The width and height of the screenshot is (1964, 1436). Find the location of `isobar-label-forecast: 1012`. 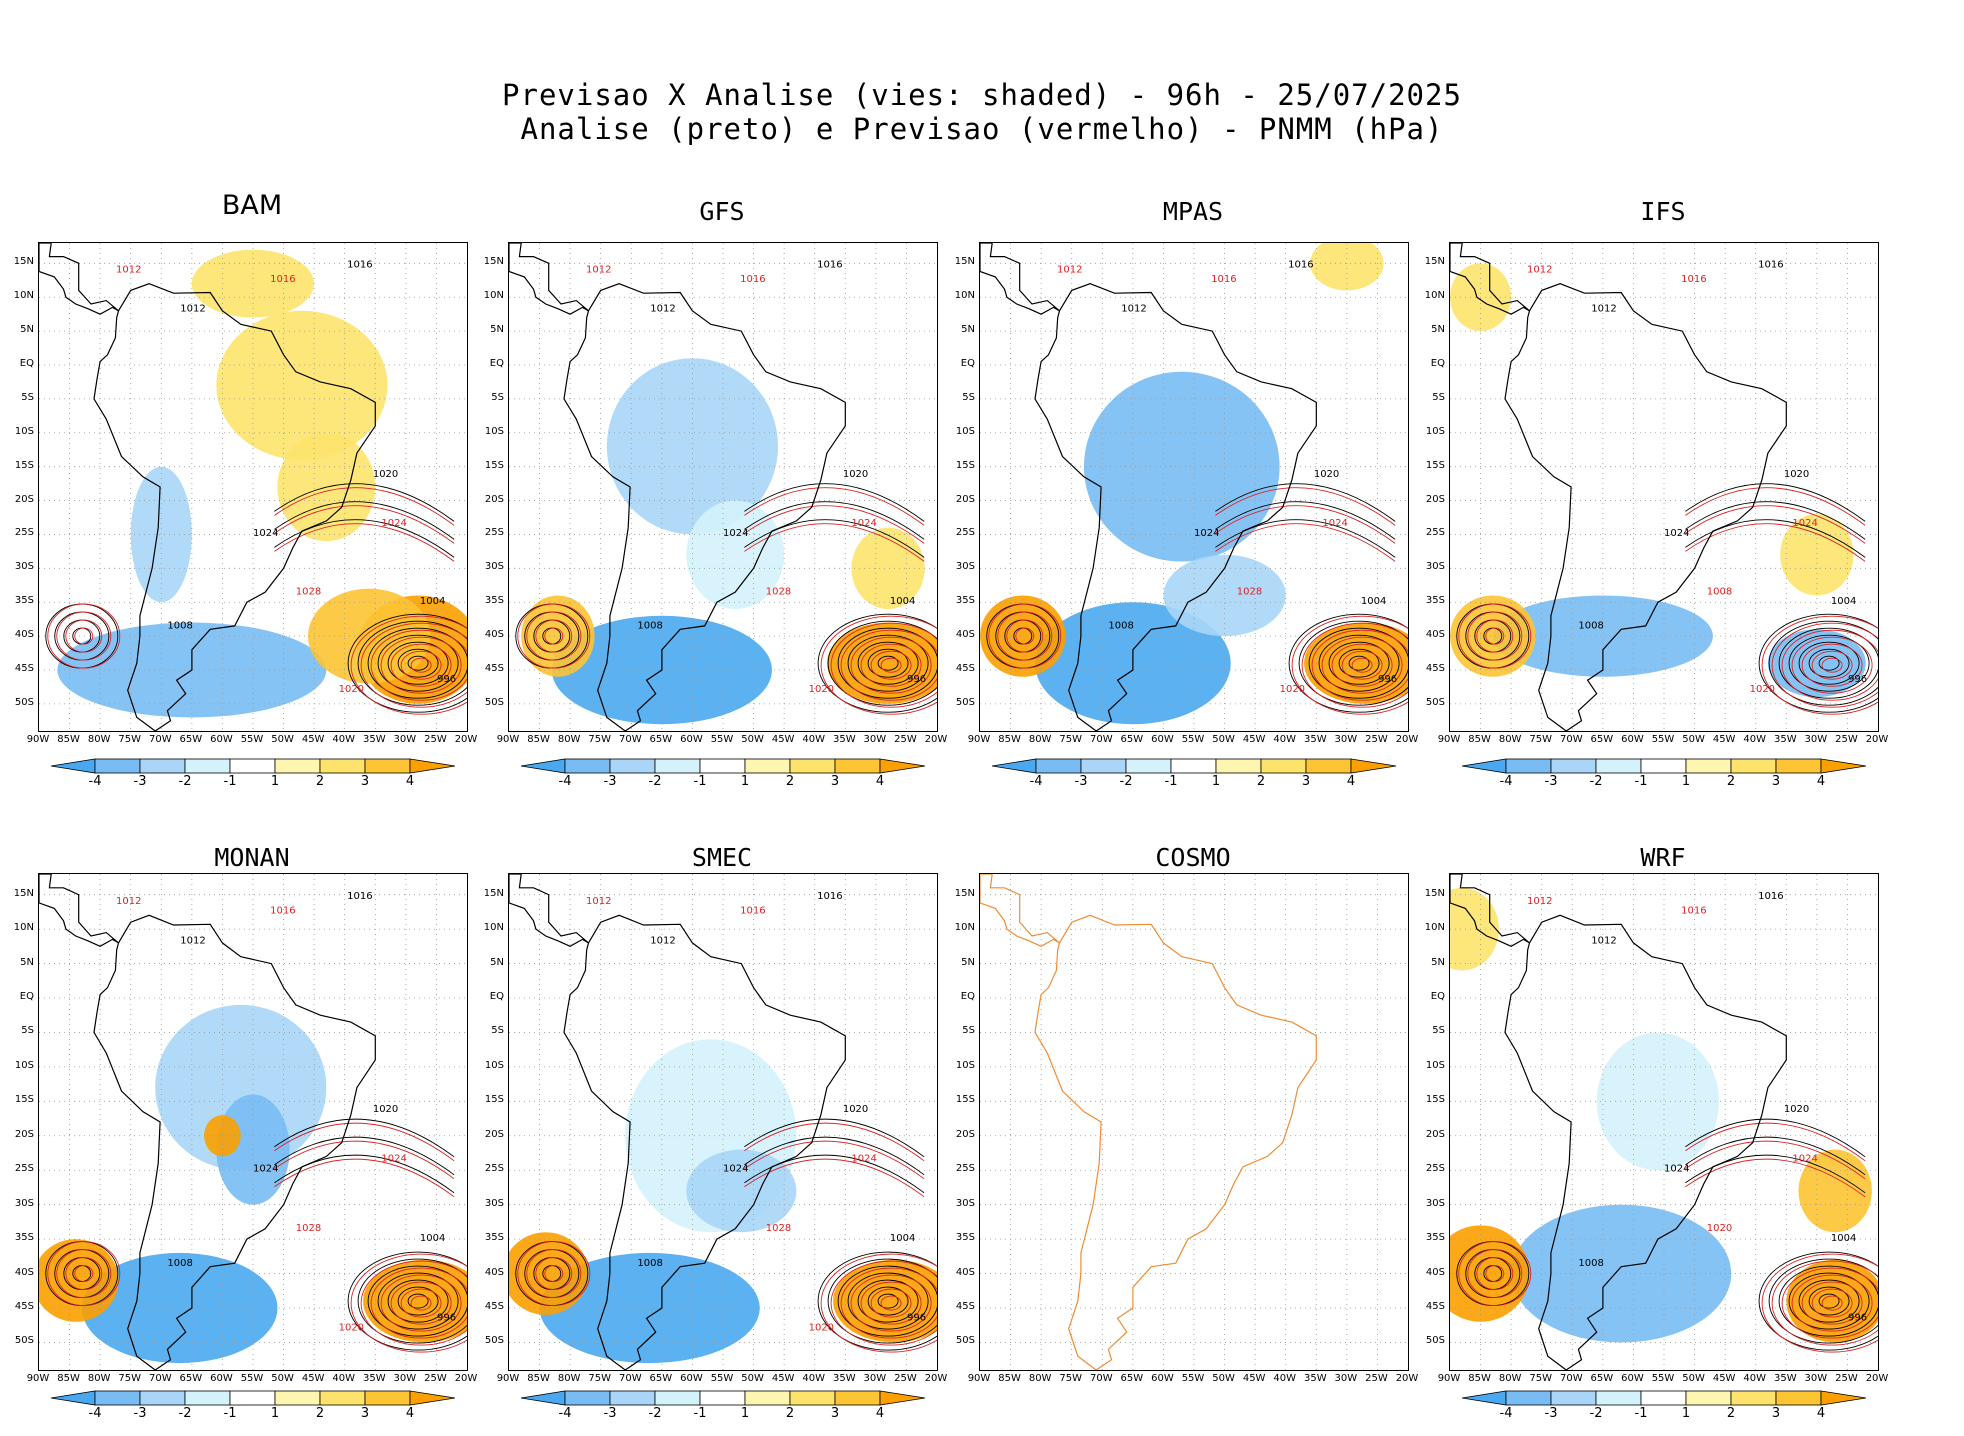

isobar-label-forecast: 1012 is located at coordinates (598, 901).